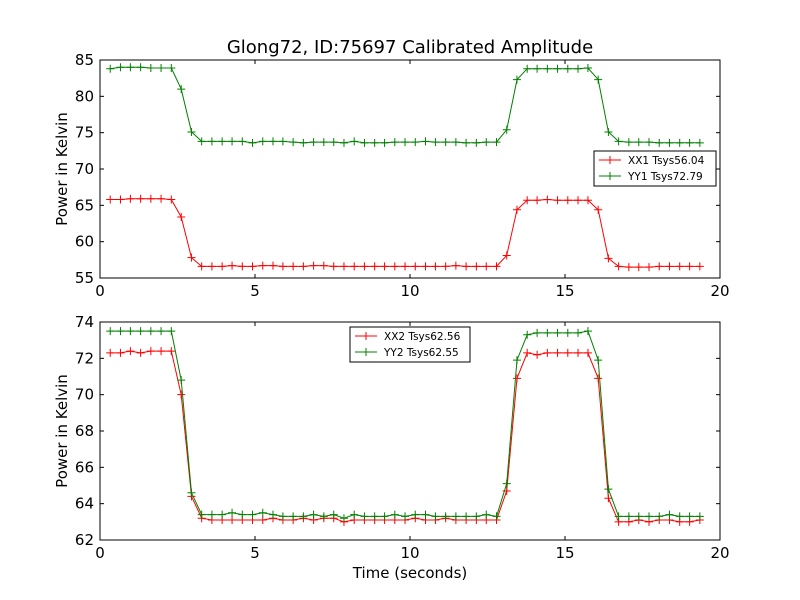 The height and width of the screenshot is (600, 800). I want to click on top-x-tick-label: 10, so click(409, 291).